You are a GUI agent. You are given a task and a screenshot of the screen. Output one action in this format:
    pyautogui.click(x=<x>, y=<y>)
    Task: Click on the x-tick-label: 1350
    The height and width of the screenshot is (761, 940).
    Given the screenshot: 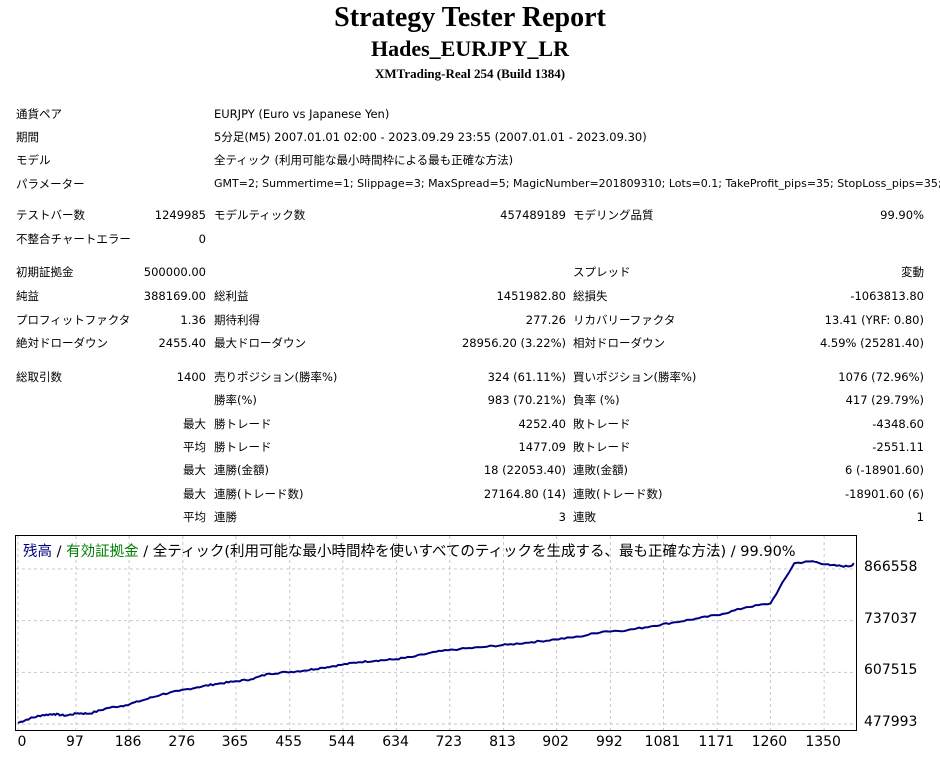 What is the action you would take?
    pyautogui.click(x=823, y=742)
    